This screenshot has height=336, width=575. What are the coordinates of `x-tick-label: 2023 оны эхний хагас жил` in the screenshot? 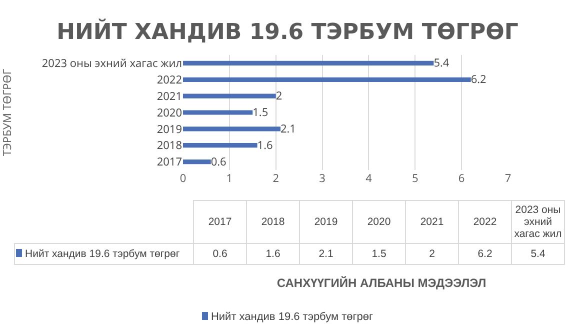 It's located at (538, 222).